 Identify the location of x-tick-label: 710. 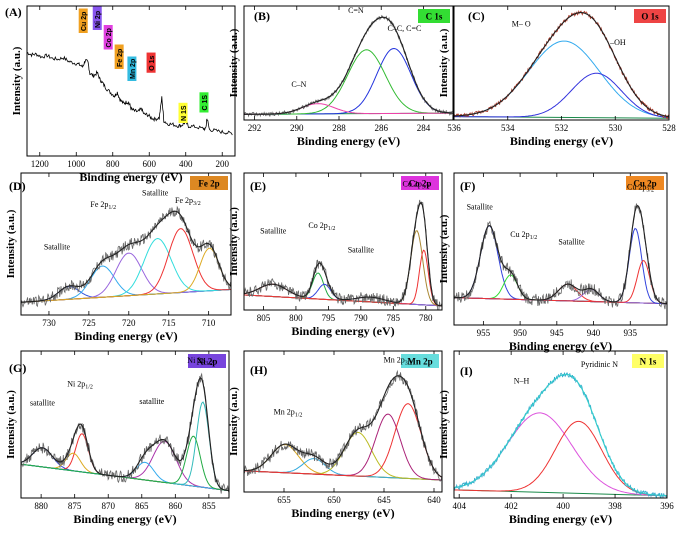
(209, 323).